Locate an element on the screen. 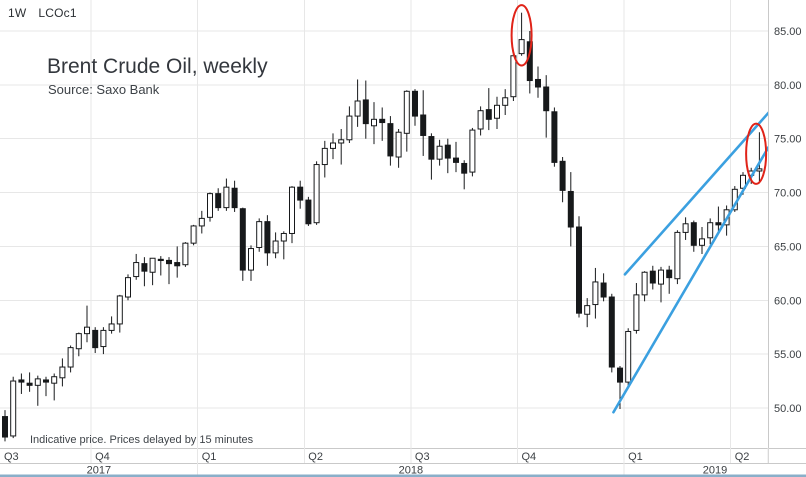 This screenshot has height=477, width=806. chart-title: Brent Crude Oil, weekly is located at coordinates (157, 66).